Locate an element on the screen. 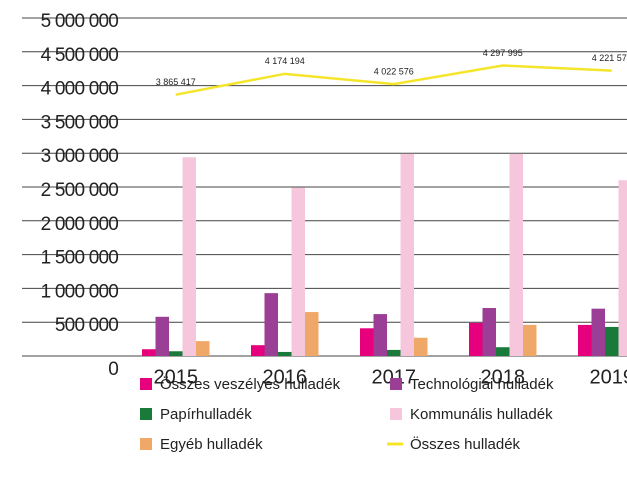 This screenshot has width=627, height=491. legend-label: Technológiai hulladék is located at coordinates (482, 384).